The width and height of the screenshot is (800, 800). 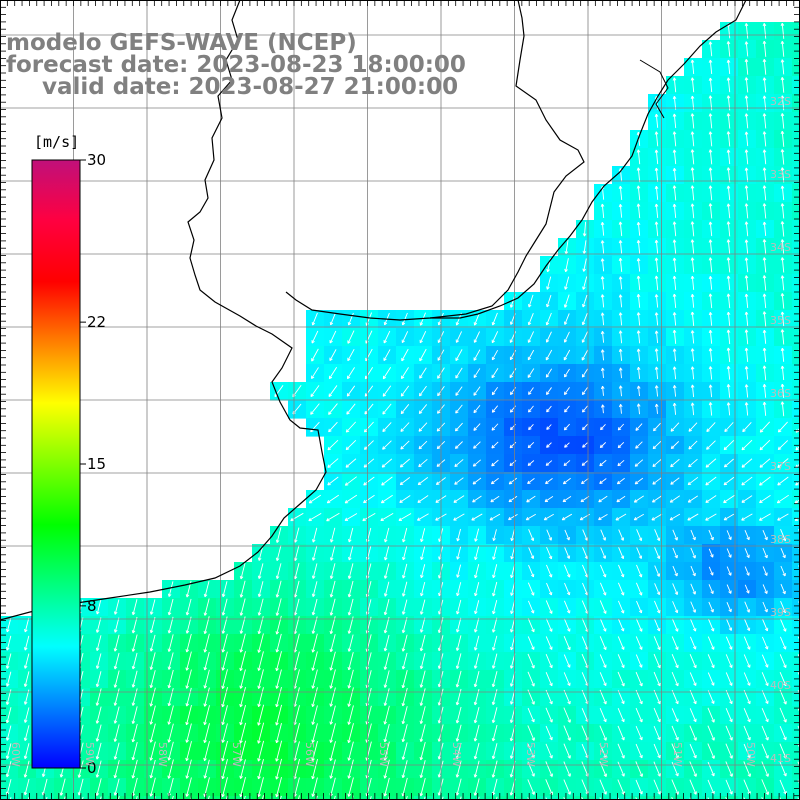 I want to click on latitude-label: 36S, so click(x=780, y=393).